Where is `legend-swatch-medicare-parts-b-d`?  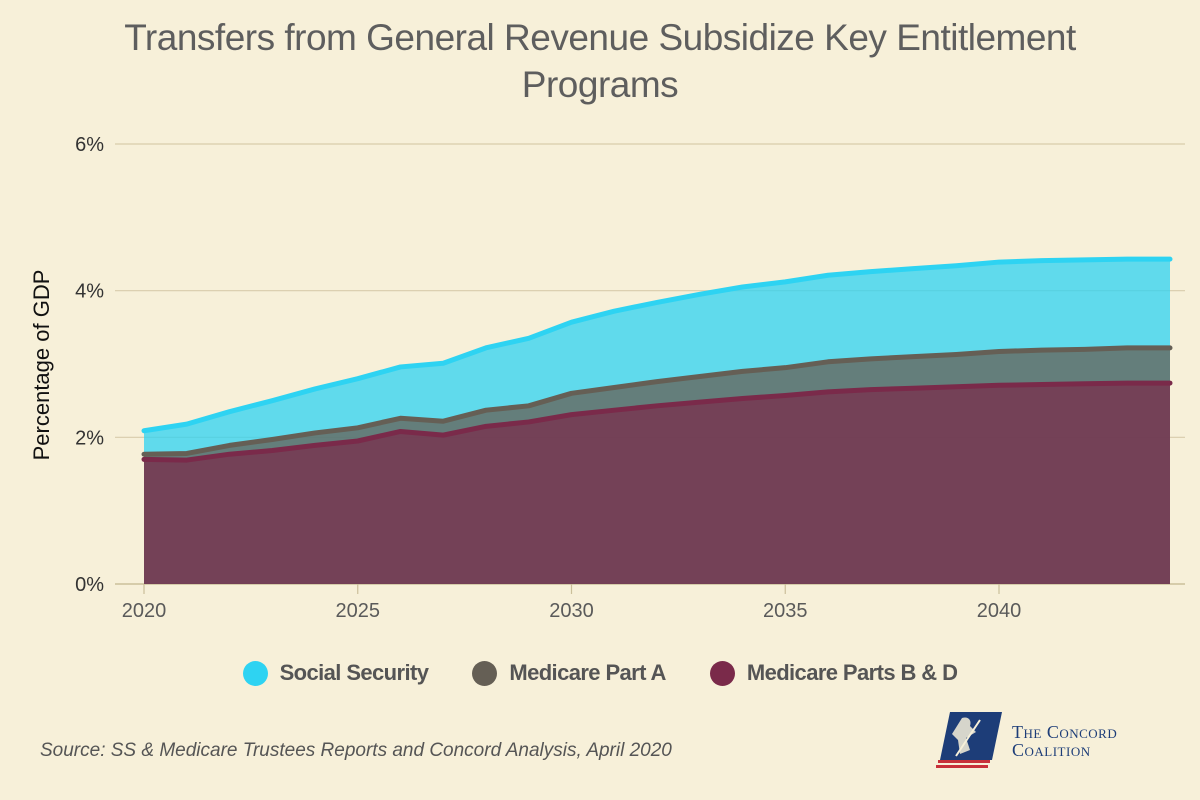
legend-swatch-medicare-parts-b-d is located at coordinates (722, 673).